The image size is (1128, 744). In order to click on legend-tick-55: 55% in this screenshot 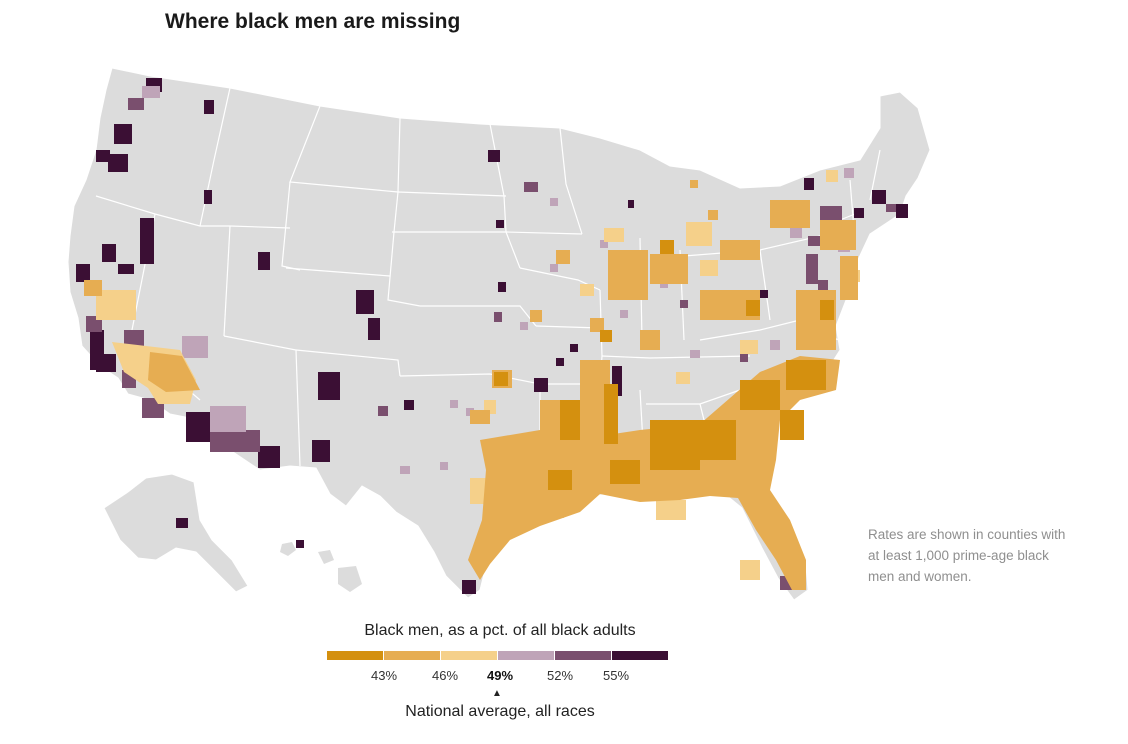, I will do `click(616, 675)`.